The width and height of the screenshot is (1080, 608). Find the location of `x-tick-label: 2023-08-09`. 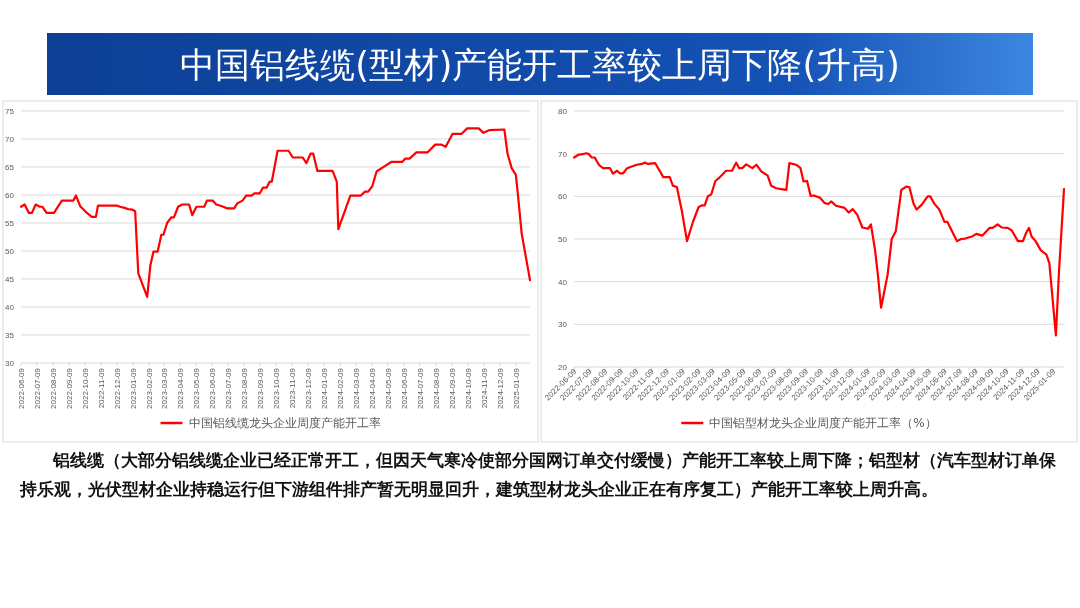

x-tick-label: 2023-08-09 is located at coordinates (245, 388).